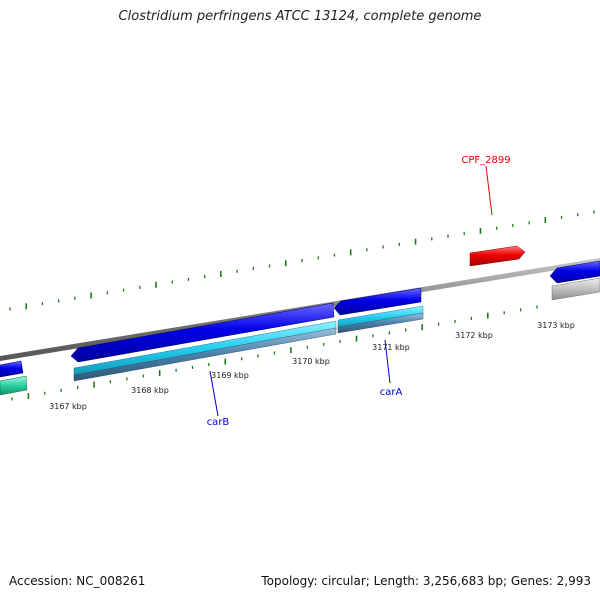  Describe the element at coordinates (380, 323) in the screenshot. I see `gene-cara-feature-dark` at that location.